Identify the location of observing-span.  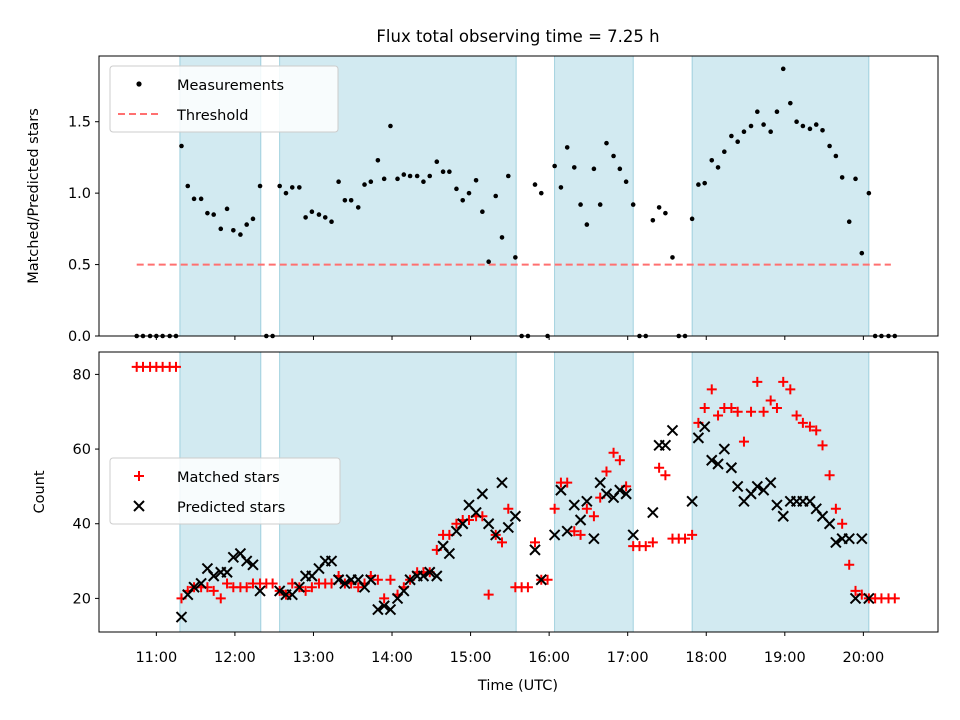
(780, 196).